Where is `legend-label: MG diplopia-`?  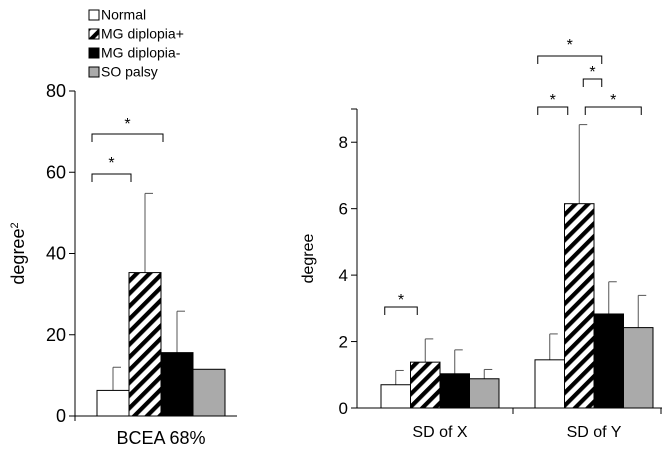
legend-label: MG diplopia- is located at coordinates (141, 53).